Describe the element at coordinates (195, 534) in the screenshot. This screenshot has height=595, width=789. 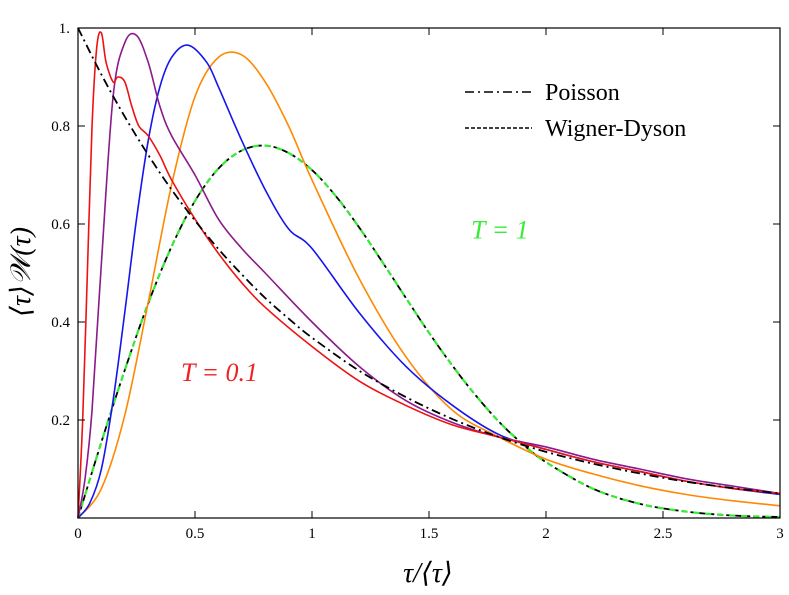
I see `x-tick-label: 0.5` at that location.